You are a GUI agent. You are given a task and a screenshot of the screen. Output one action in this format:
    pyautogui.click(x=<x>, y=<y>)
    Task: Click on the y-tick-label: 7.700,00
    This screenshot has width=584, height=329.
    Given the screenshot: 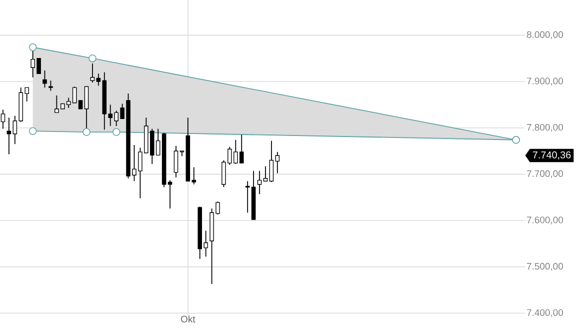 What is the action you would take?
    pyautogui.click(x=545, y=174)
    